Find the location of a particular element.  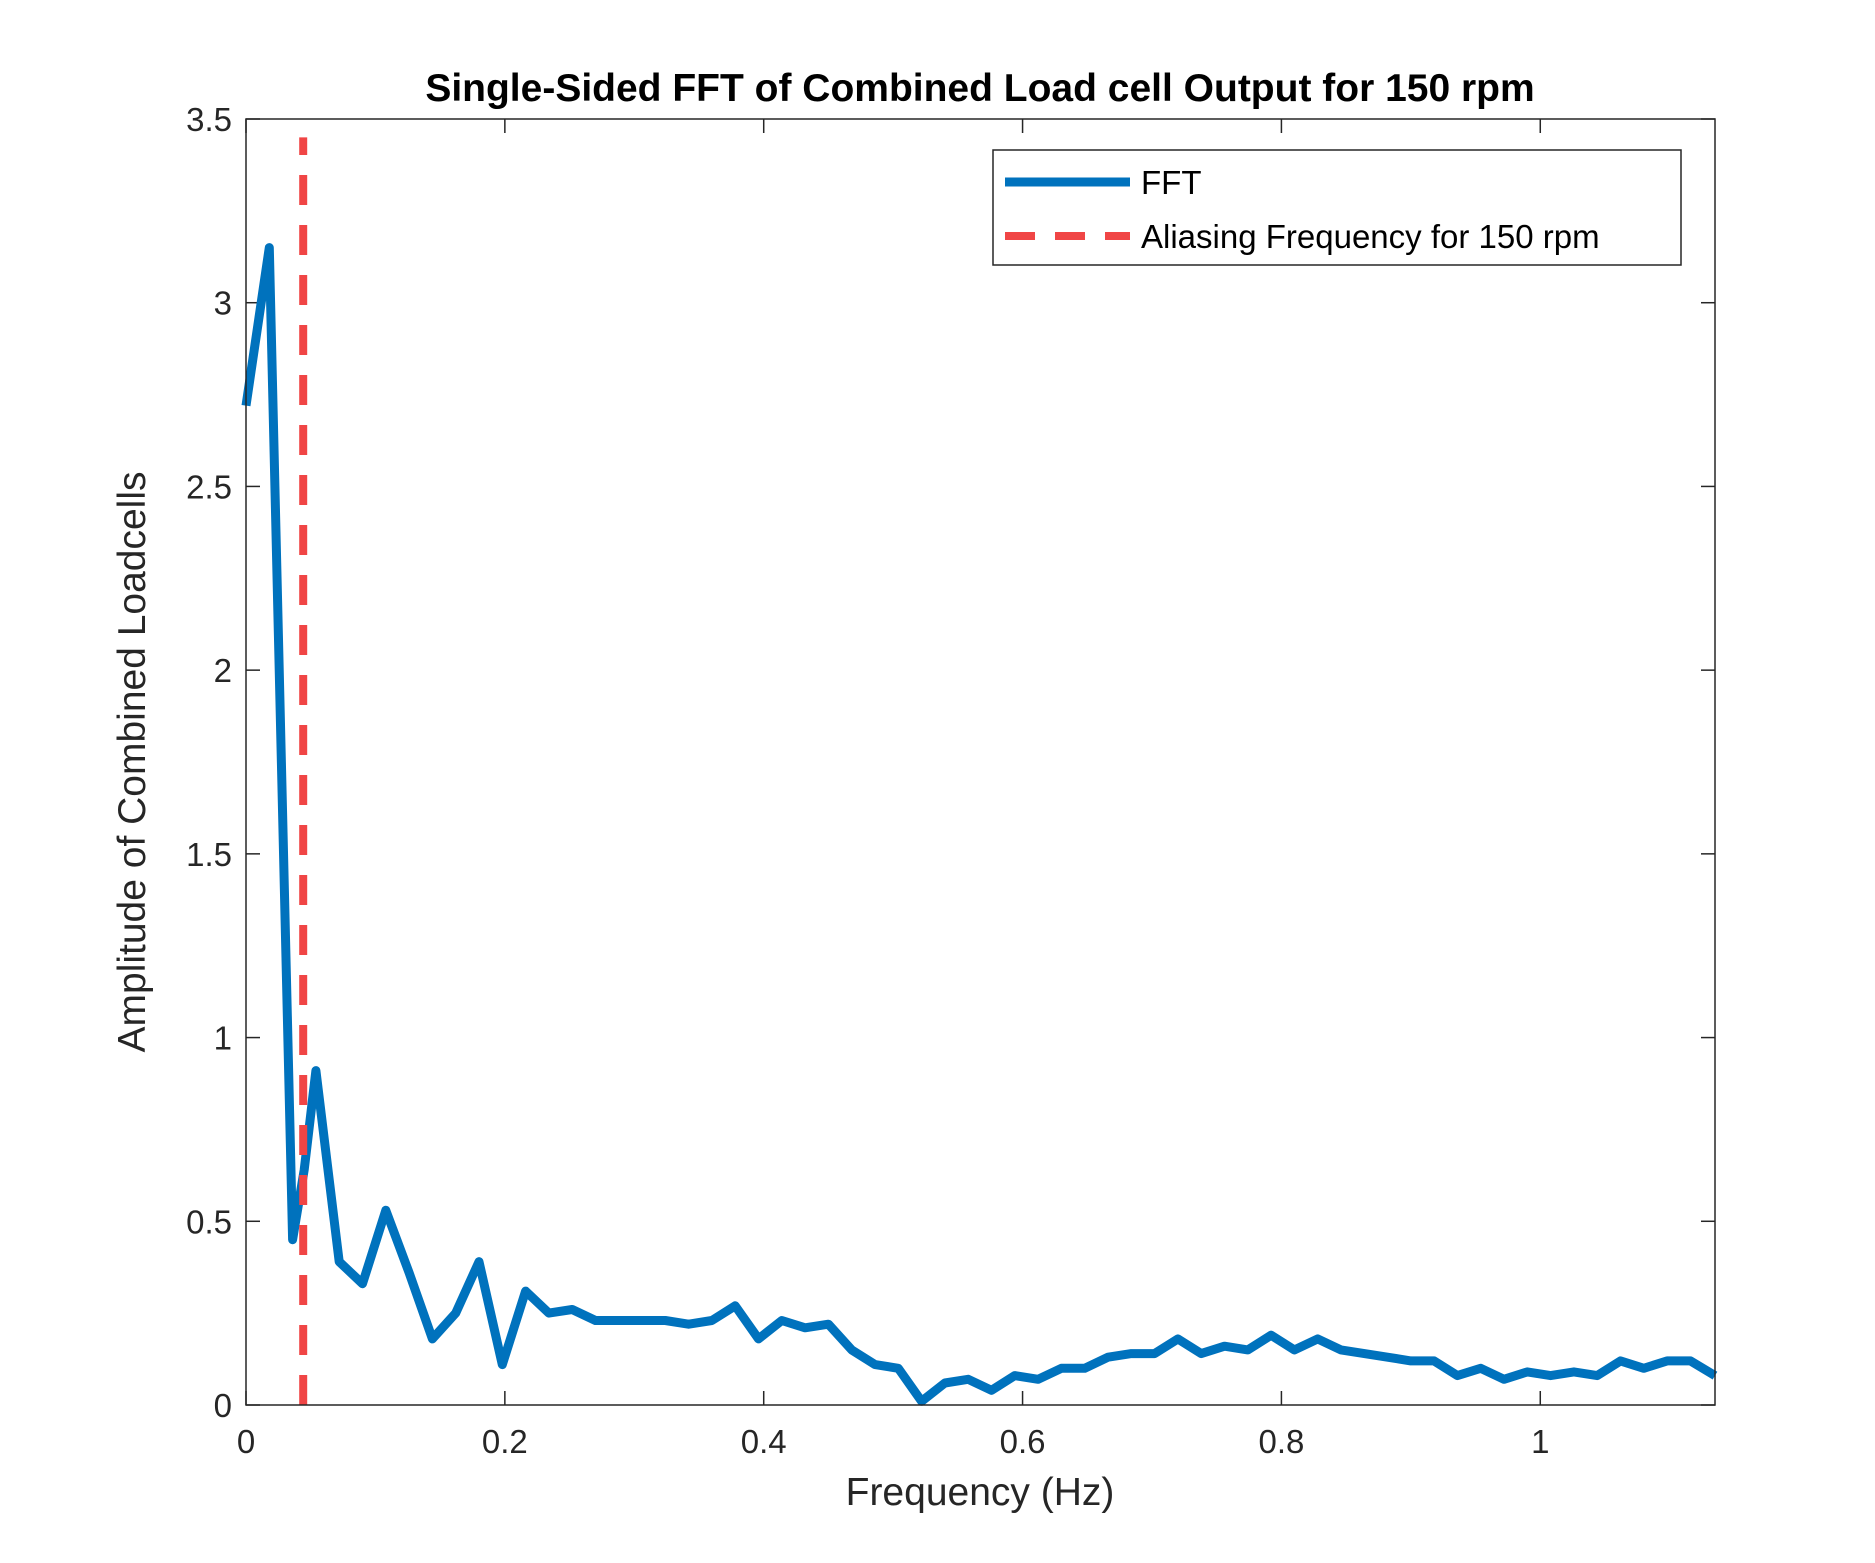

y-tick-label: 2.5 is located at coordinates (209, 486).